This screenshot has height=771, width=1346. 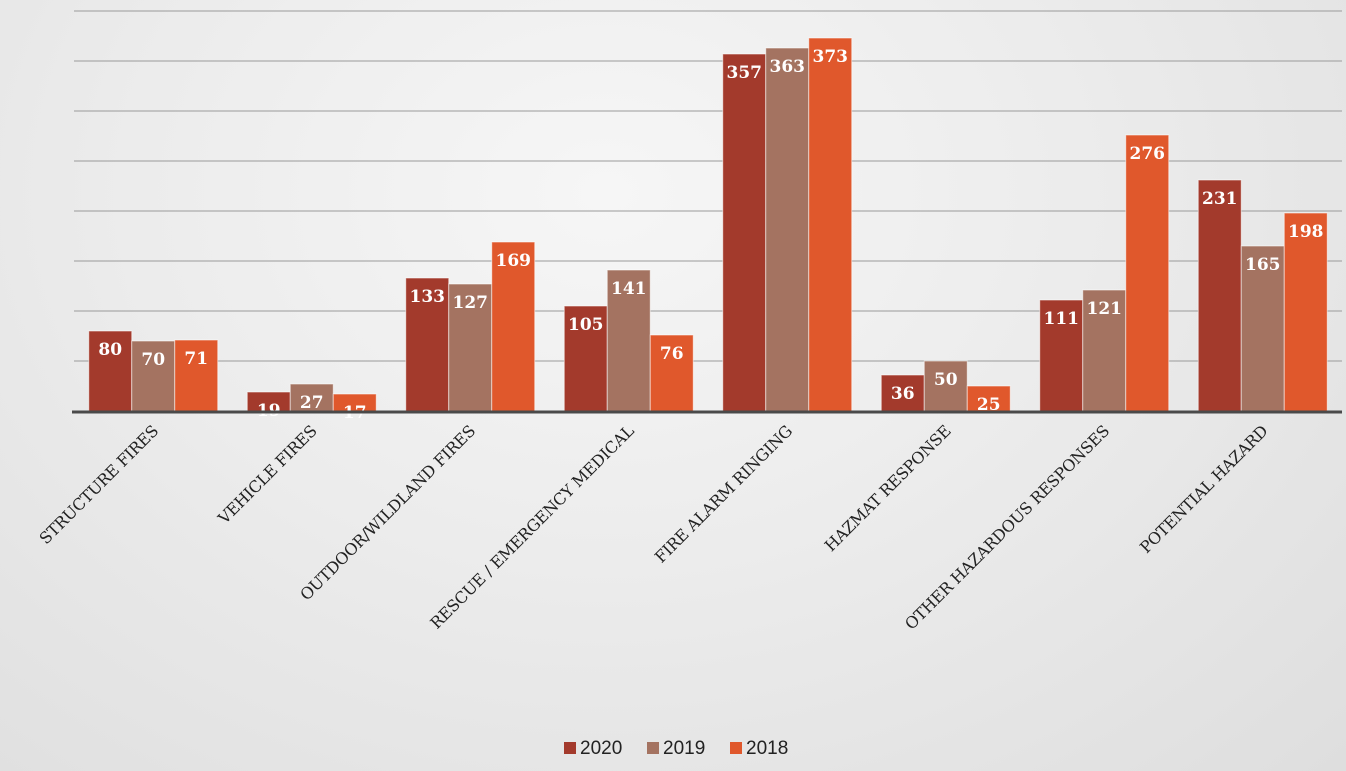 What do you see at coordinates (1220, 199) in the screenshot?
I see `data-label: 231` at bounding box center [1220, 199].